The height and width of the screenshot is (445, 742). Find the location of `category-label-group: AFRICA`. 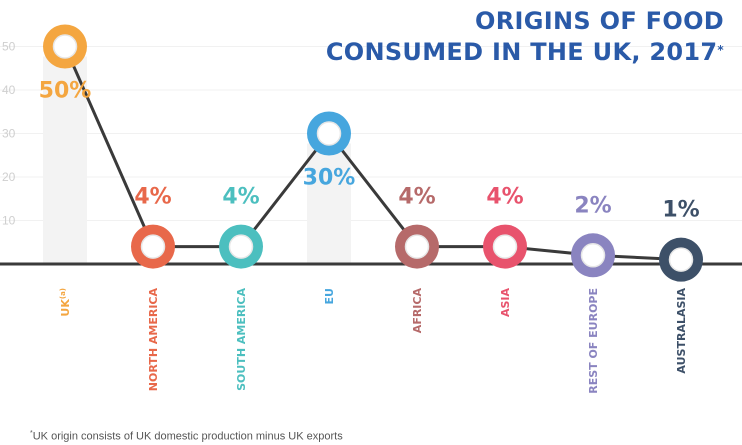

category-label-group: AFRICA is located at coordinates (417, 311).